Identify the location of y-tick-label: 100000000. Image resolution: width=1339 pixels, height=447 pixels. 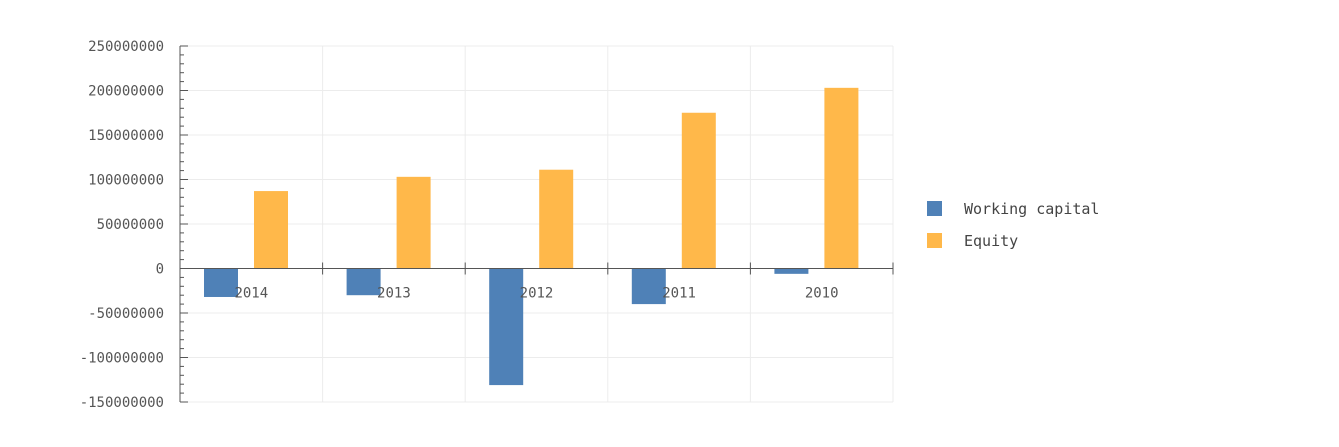
(126, 181).